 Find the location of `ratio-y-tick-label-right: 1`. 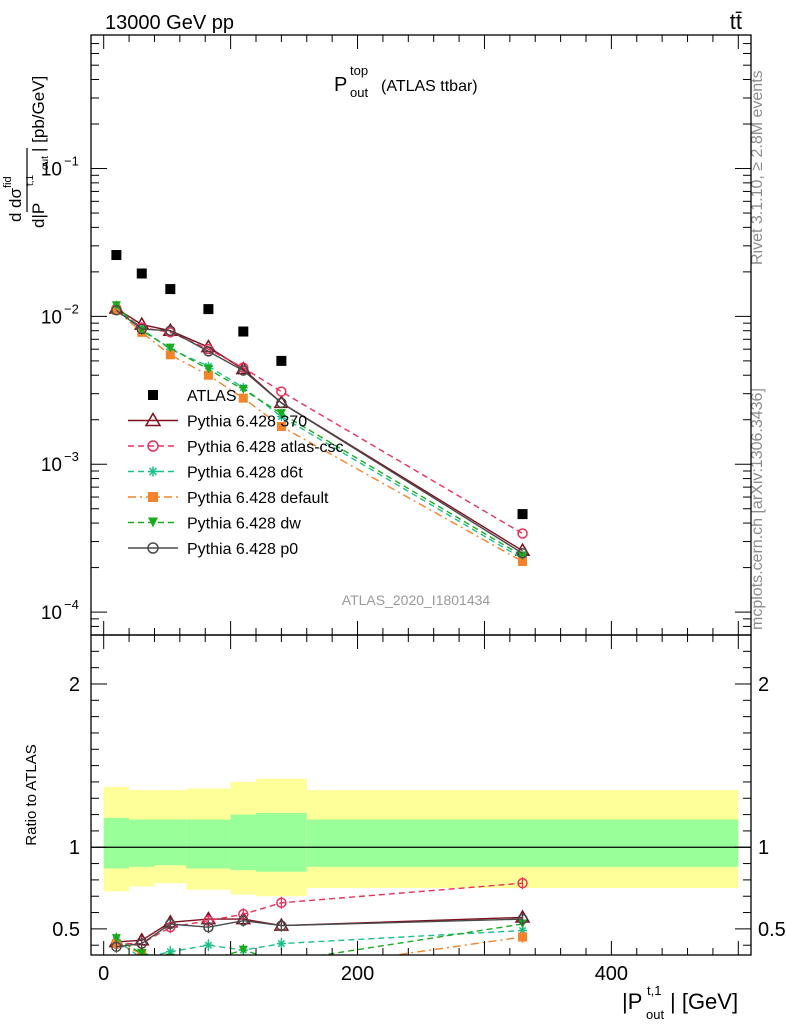

ratio-y-tick-label-right: 1 is located at coordinates (763, 848).